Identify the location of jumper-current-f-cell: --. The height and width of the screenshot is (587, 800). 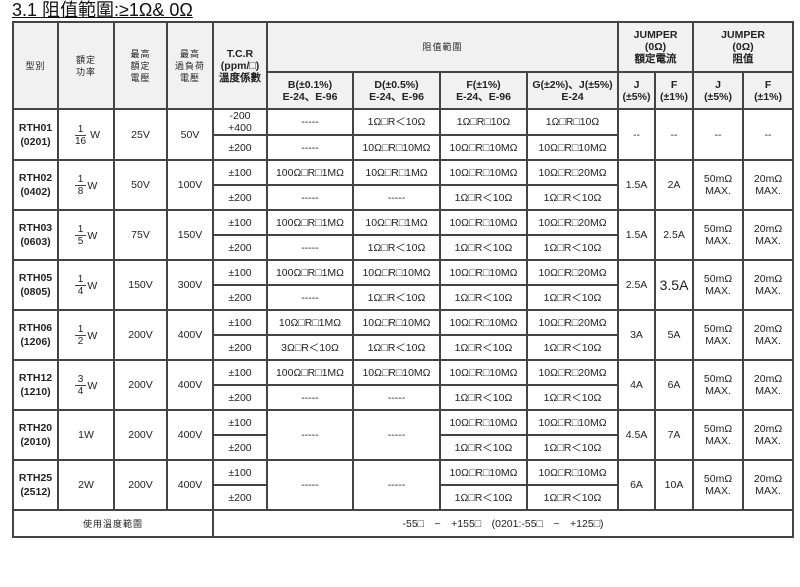
(674, 134).